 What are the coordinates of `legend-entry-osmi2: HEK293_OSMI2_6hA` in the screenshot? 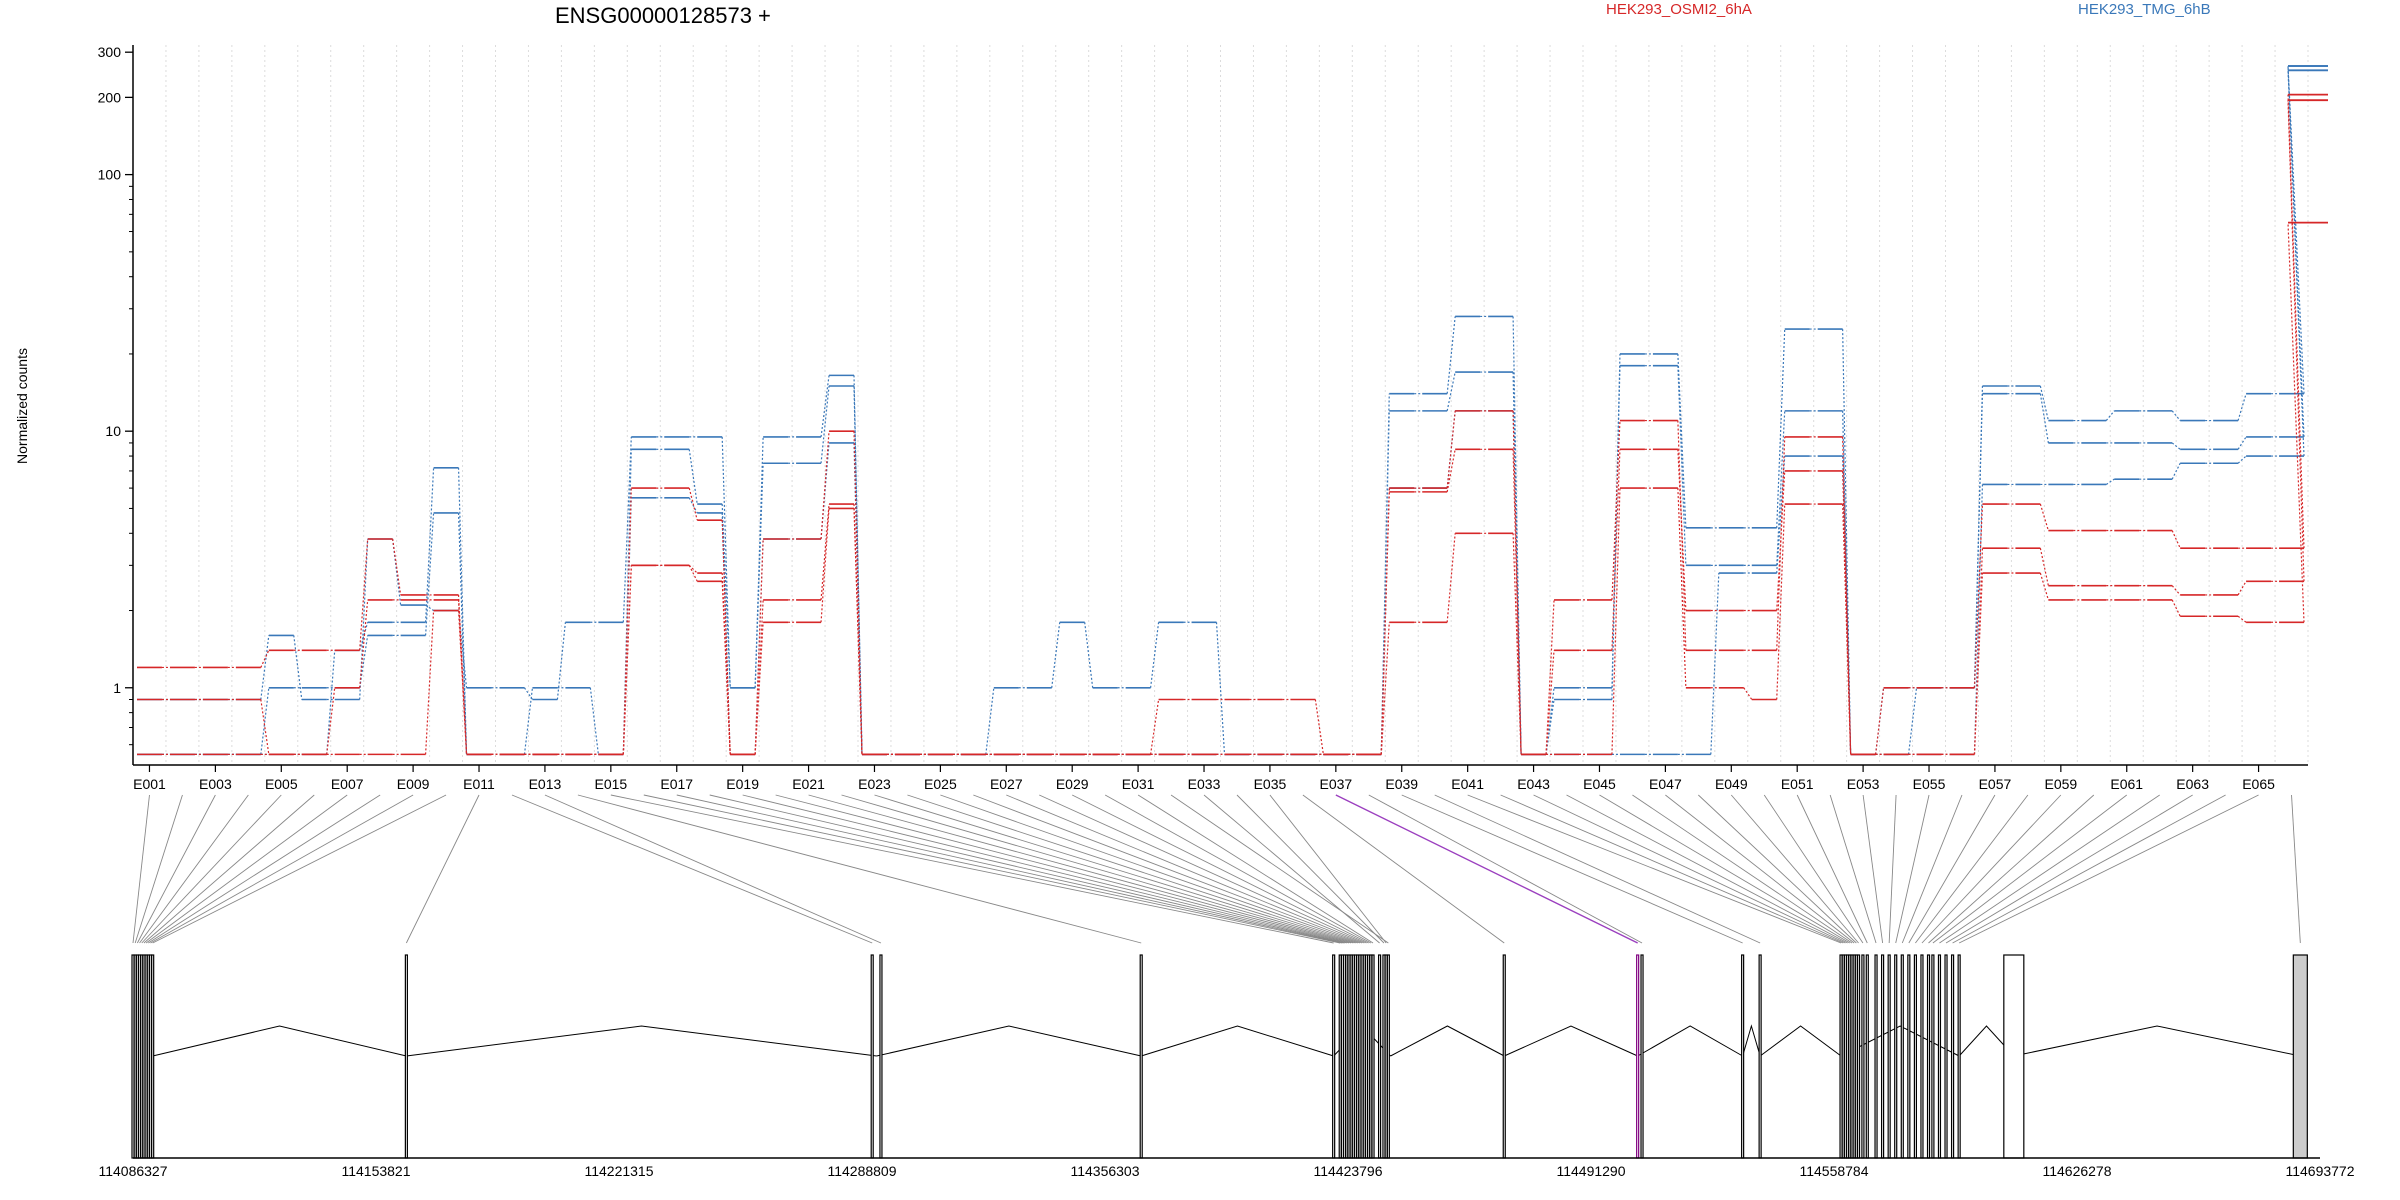 It's located at (1679, 9).